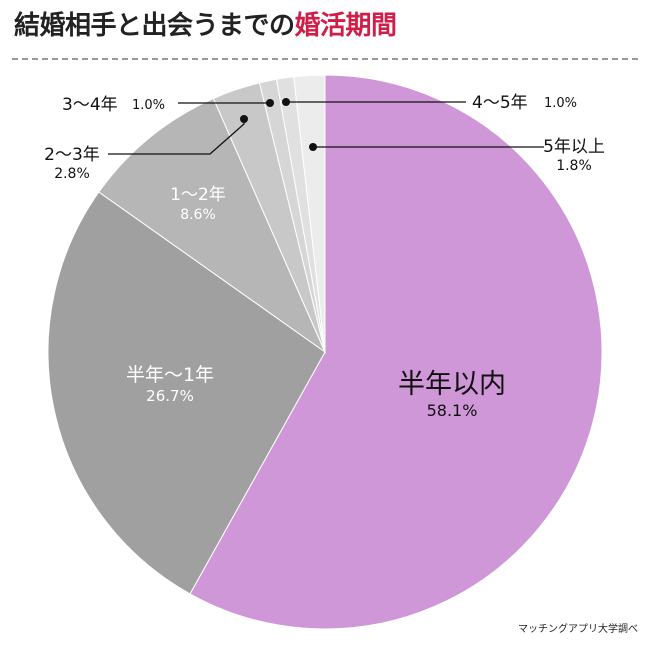 The image size is (650, 645). I want to click on label-slice-2: 1〜2年, so click(198, 195).